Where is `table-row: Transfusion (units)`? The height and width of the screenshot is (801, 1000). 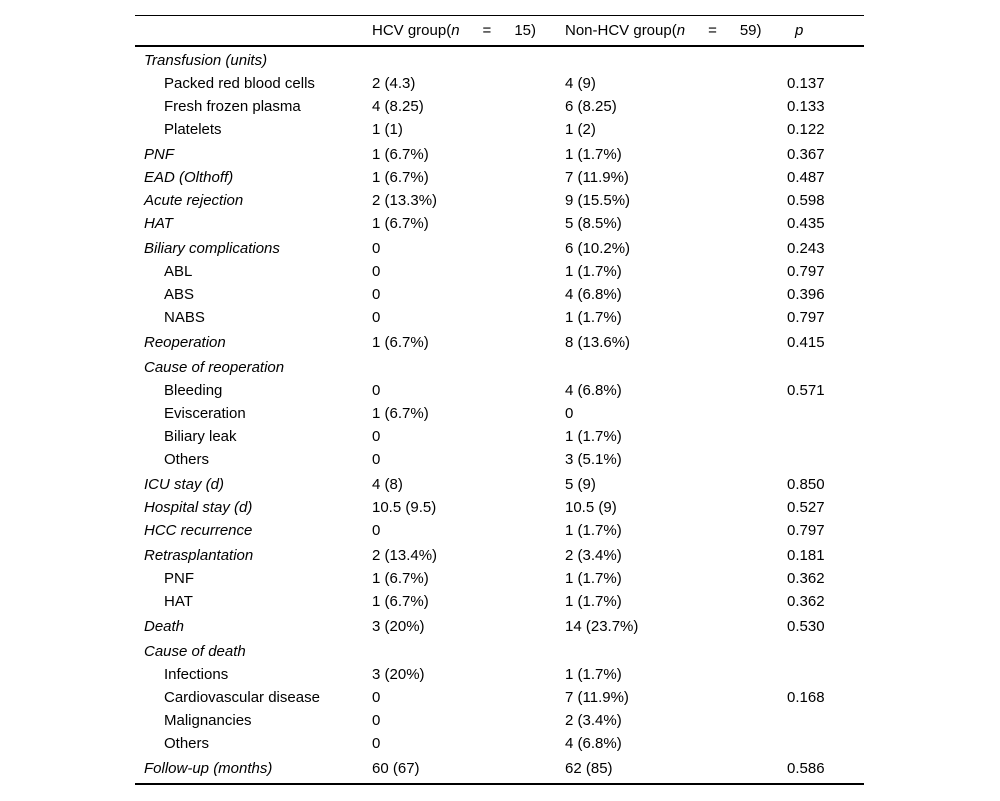
table-row: Transfusion (units) is located at coordinates (499, 60).